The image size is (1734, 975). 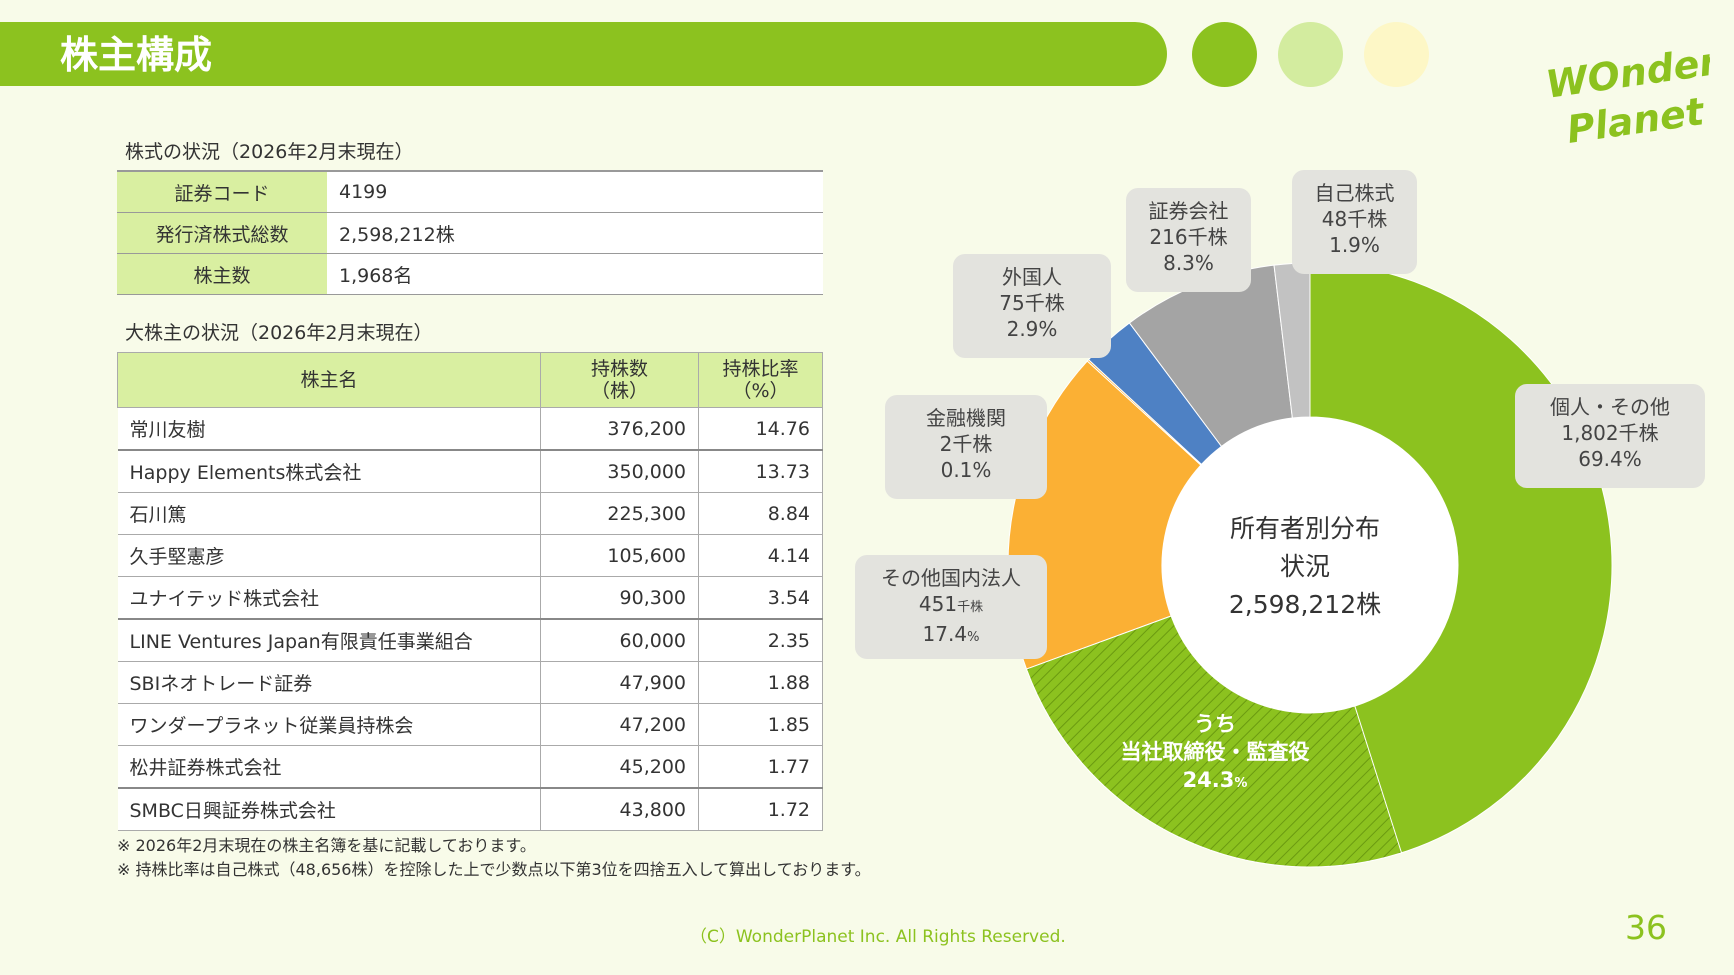 I want to click on table-row: SBIネオトレード証券 47,900 1.88, so click(x=470, y=682).